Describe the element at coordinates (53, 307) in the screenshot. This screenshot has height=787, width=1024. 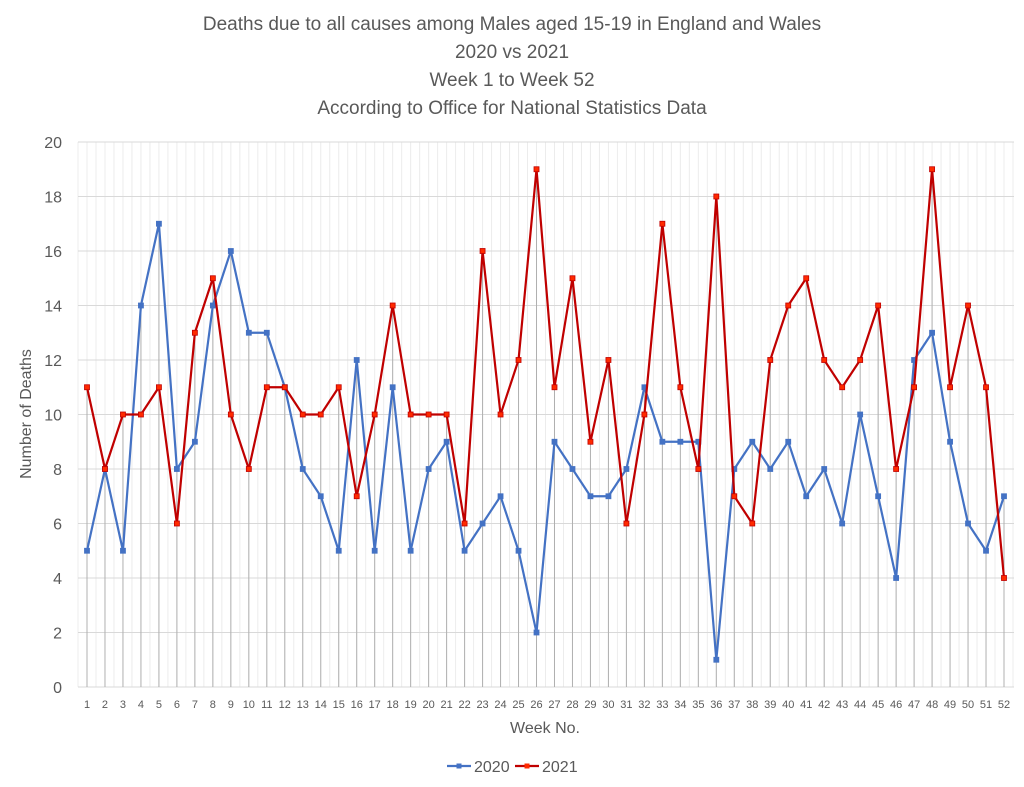
I see `y-tick-label: 14` at that location.